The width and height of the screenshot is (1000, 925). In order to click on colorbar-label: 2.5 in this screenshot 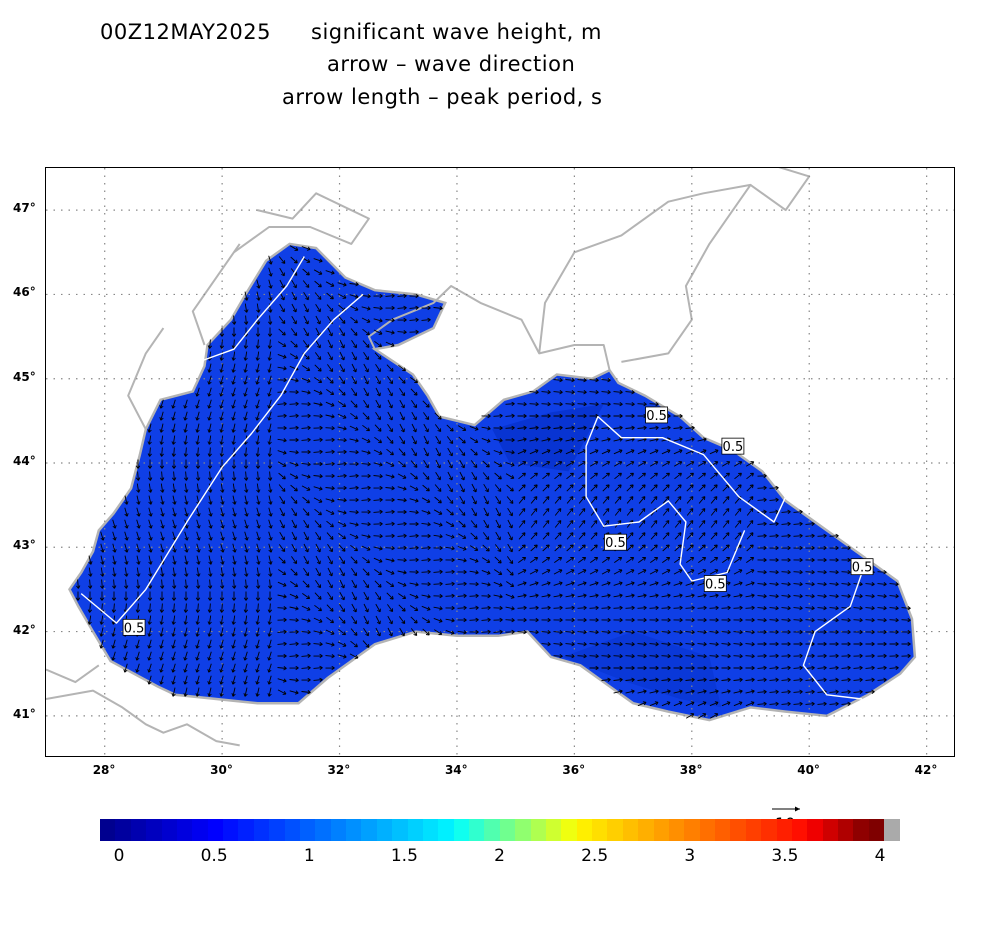, I will do `click(595, 856)`.